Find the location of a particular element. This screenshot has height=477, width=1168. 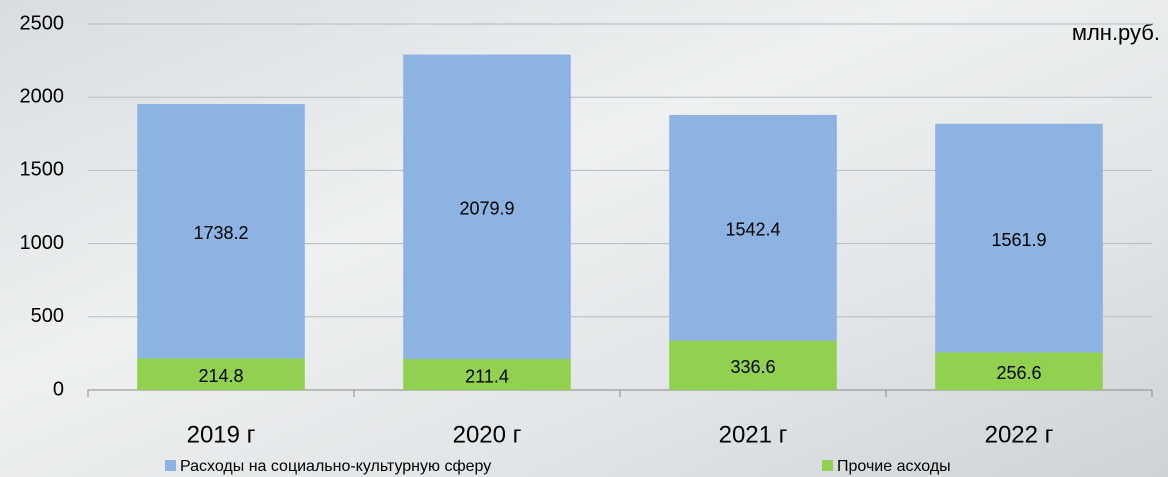

y-tick-label: 2500 is located at coordinates (42, 23).